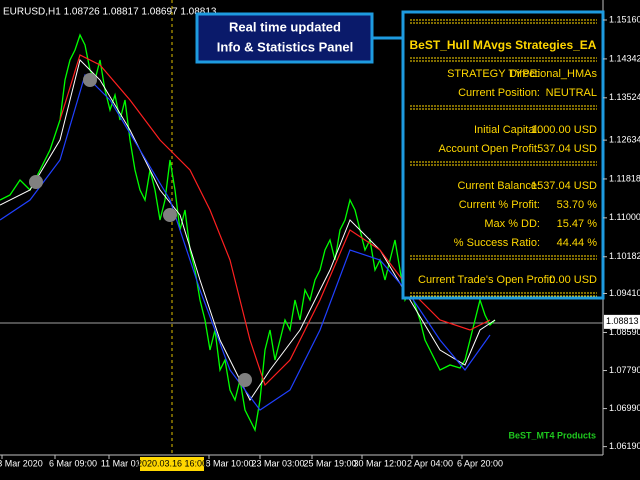 The image size is (640, 480). Describe the element at coordinates (21, 463) in the screenshot. I see `time-label: 3 Mar 2020` at that location.